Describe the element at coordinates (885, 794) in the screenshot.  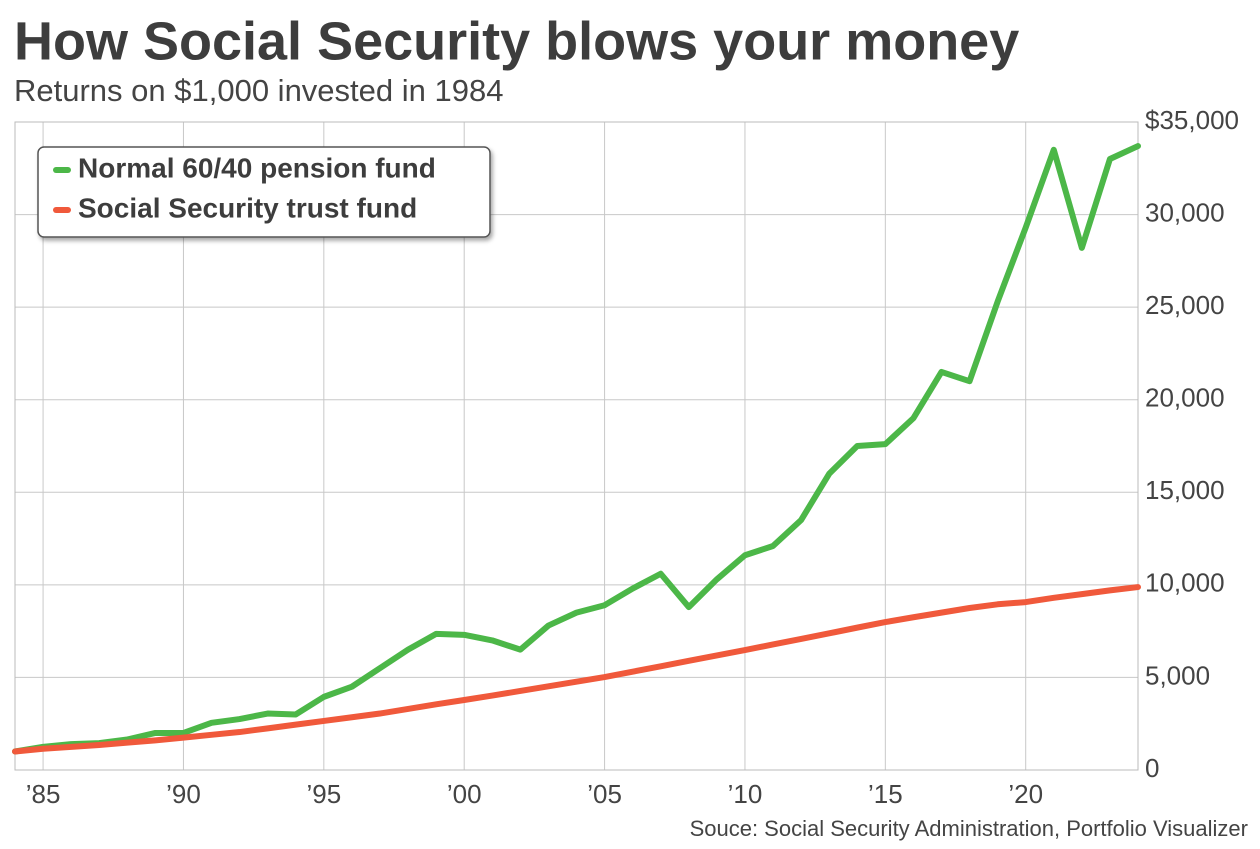
I see `x-tick-label: ’15` at that location.